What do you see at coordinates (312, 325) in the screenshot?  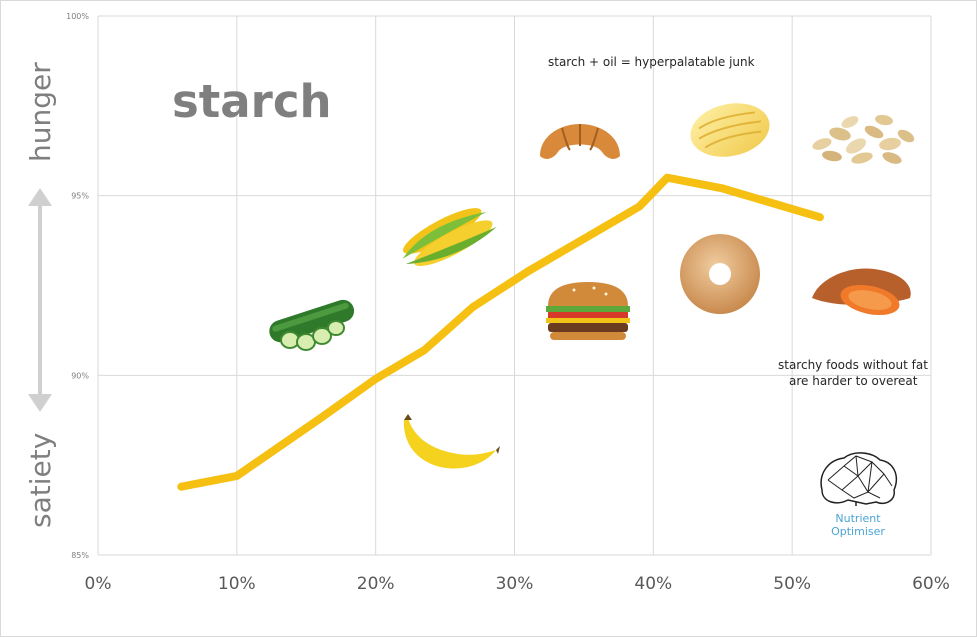 I see `cucumber-icon` at bounding box center [312, 325].